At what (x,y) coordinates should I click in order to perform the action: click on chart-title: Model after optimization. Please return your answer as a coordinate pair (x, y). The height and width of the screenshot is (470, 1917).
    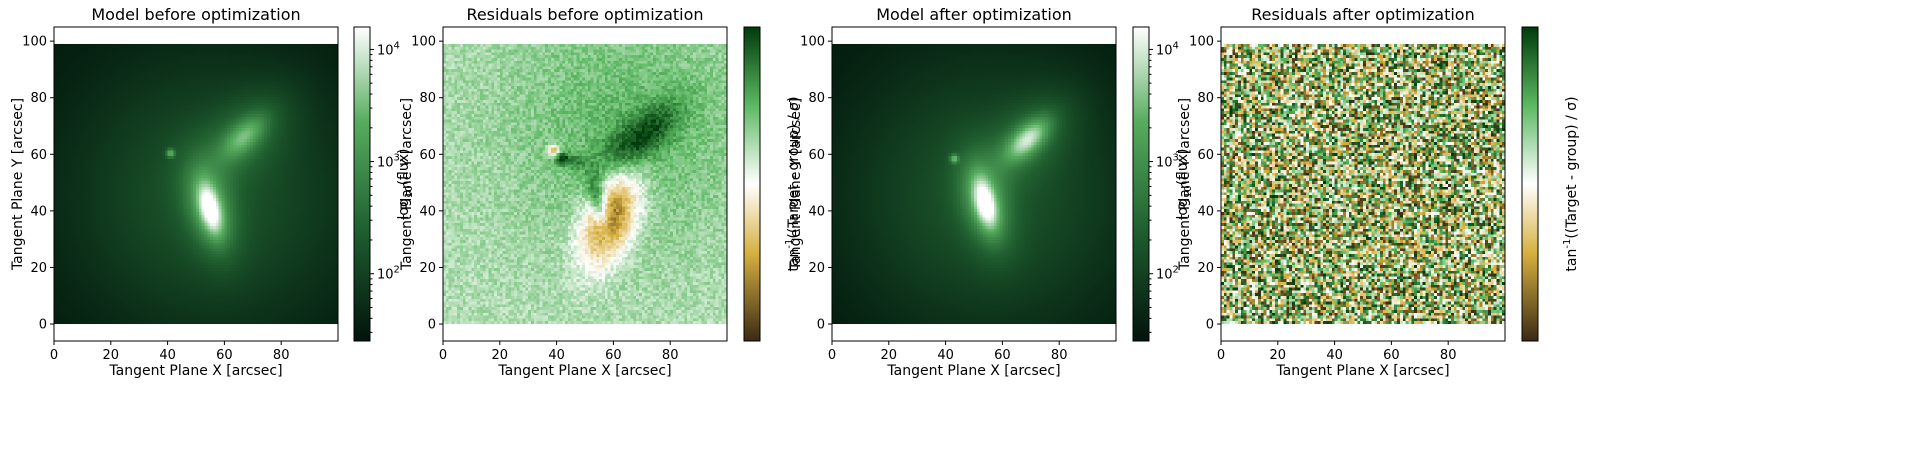
    Looking at the image, I should click on (974, 14).